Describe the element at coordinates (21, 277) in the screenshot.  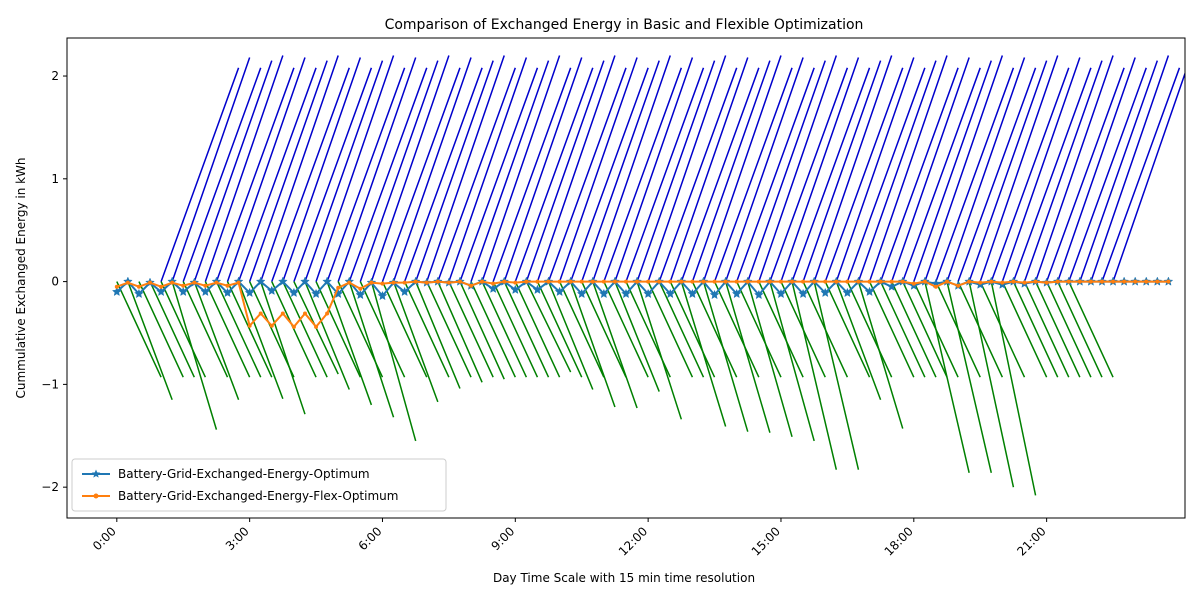
I see `y-axis-label: Cummulative Exchanged Energy in kWh` at that location.